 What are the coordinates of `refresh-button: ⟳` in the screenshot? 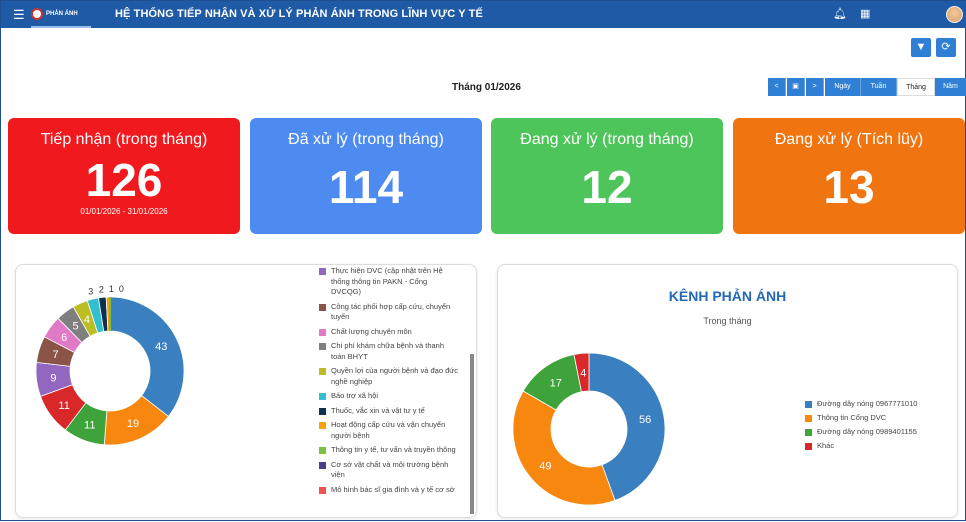 It's located at (946, 47).